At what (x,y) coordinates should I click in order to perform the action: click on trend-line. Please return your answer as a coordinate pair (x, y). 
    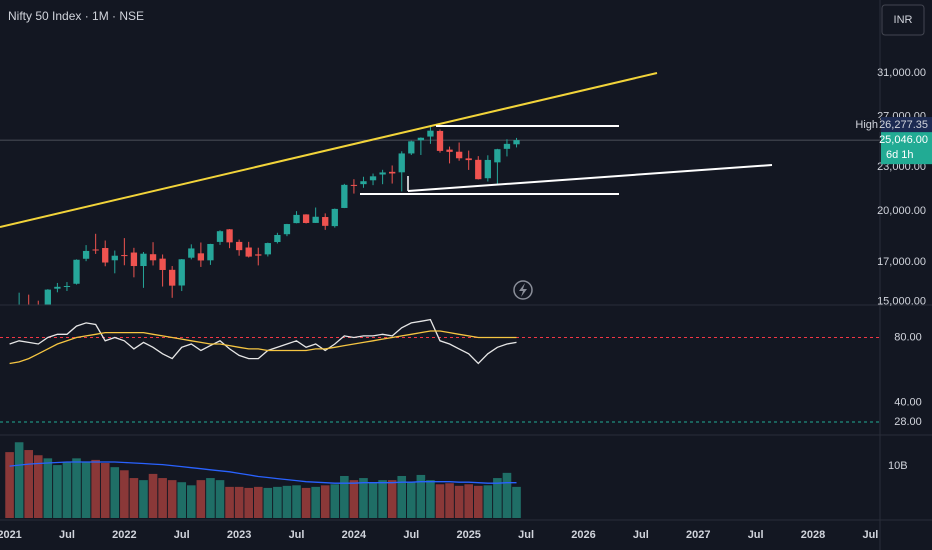
    Looking at the image, I should click on (590, 178).